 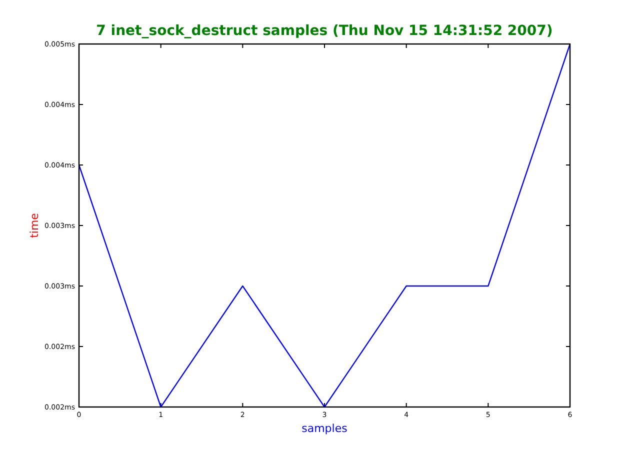 I want to click on chart-title: 7 inet_sock_destruct samples (Thu Nov 15 14:31:52 2007), so click(x=324, y=31).